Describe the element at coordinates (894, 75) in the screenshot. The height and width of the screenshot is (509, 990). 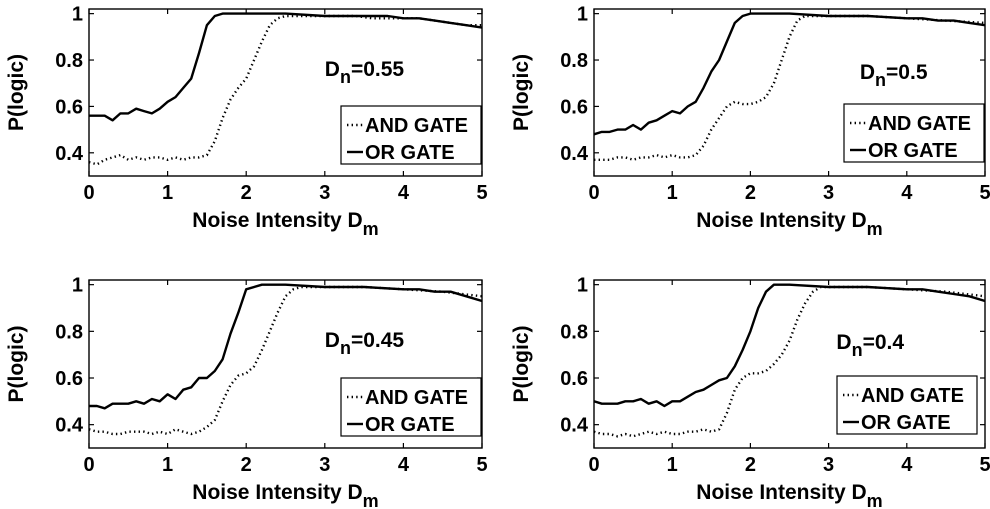
I see `dn-annotation: Dn=0.5` at that location.